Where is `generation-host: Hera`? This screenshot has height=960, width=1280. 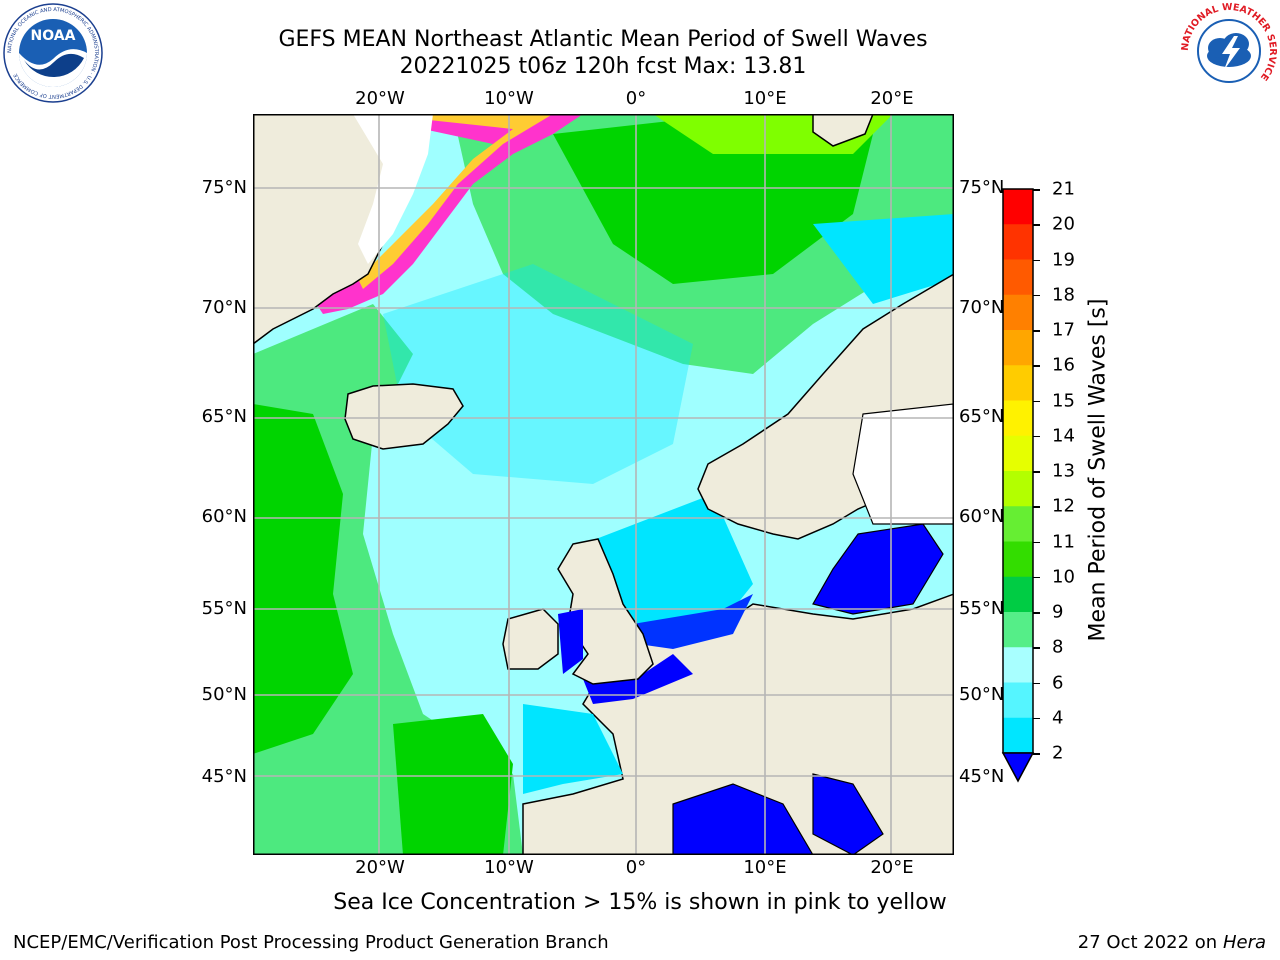
generation-host: Hera is located at coordinates (1244, 942).